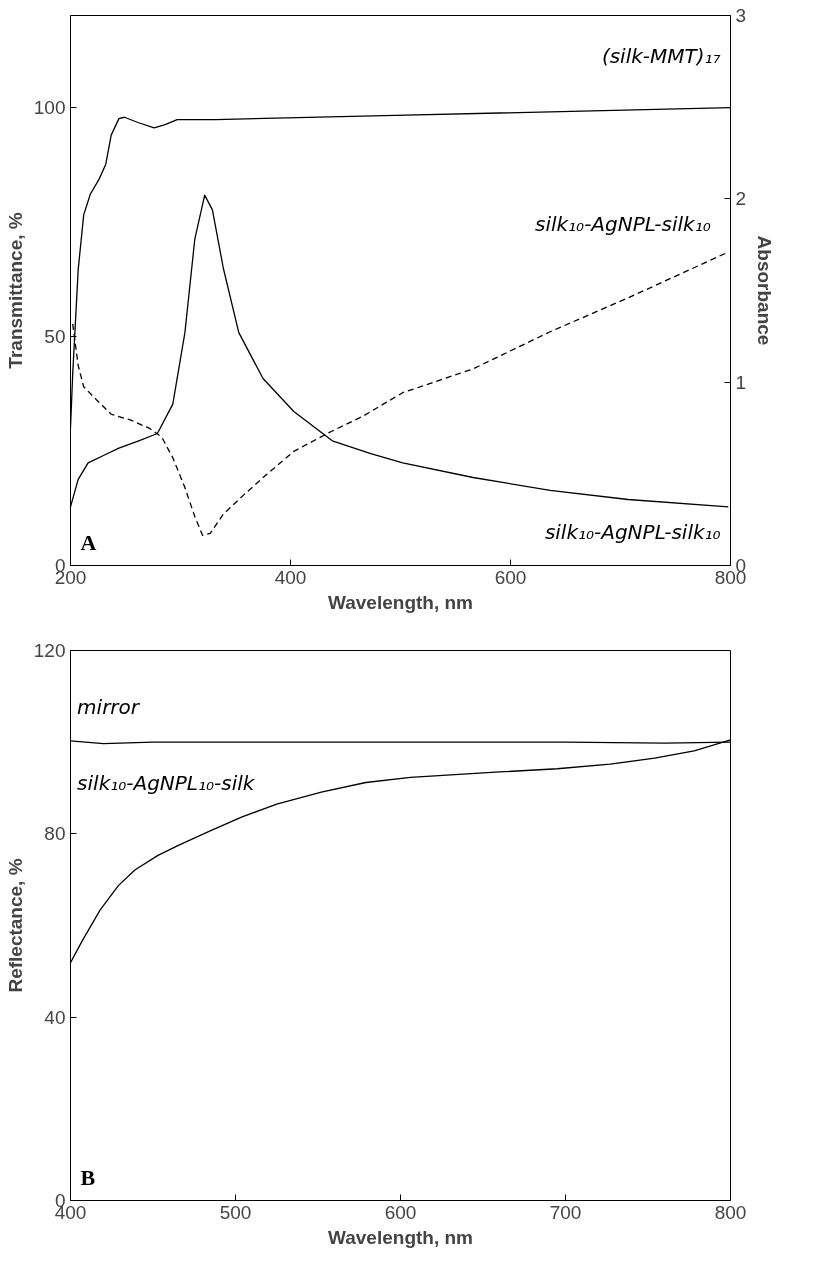 This screenshot has width=832, height=1275. What do you see at coordinates (49, 650) in the screenshot?
I see `y-tick-label: 120` at bounding box center [49, 650].